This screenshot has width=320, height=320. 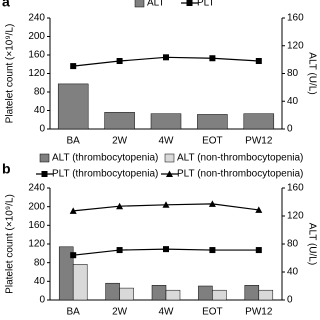 What do you see at coordinates (6, 5) in the screenshot?
I see `panel-label: a` at bounding box center [6, 5].